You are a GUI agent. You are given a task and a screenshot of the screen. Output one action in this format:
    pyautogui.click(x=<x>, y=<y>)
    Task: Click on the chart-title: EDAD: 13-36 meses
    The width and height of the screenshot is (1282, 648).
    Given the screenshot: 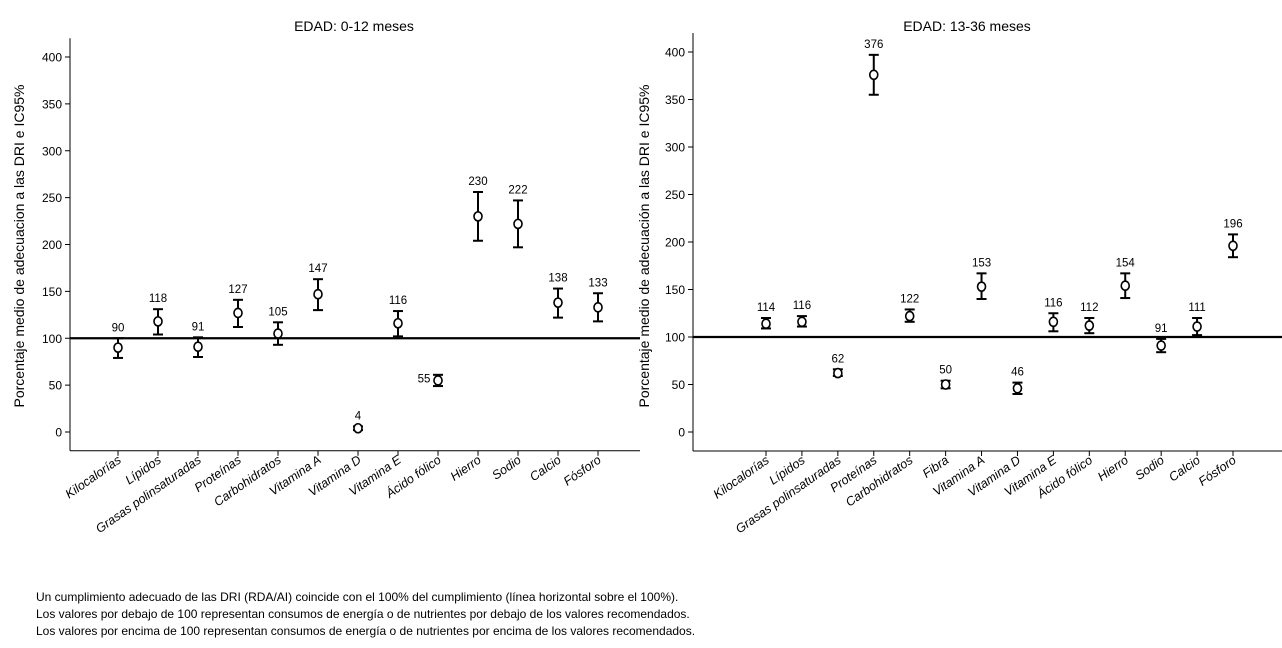 What is the action you would take?
    pyautogui.click(x=967, y=26)
    